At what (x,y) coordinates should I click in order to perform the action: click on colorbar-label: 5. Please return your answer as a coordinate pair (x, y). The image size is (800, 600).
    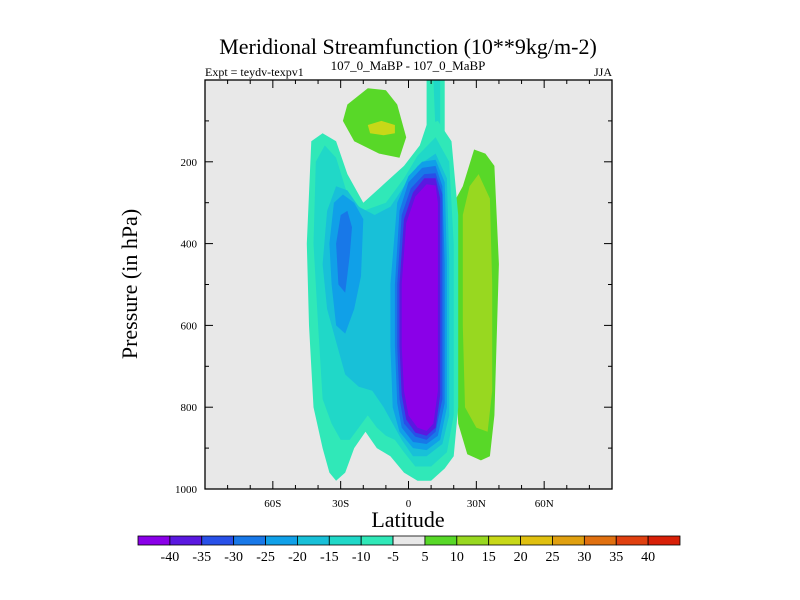
    Looking at the image, I should click on (424, 557).